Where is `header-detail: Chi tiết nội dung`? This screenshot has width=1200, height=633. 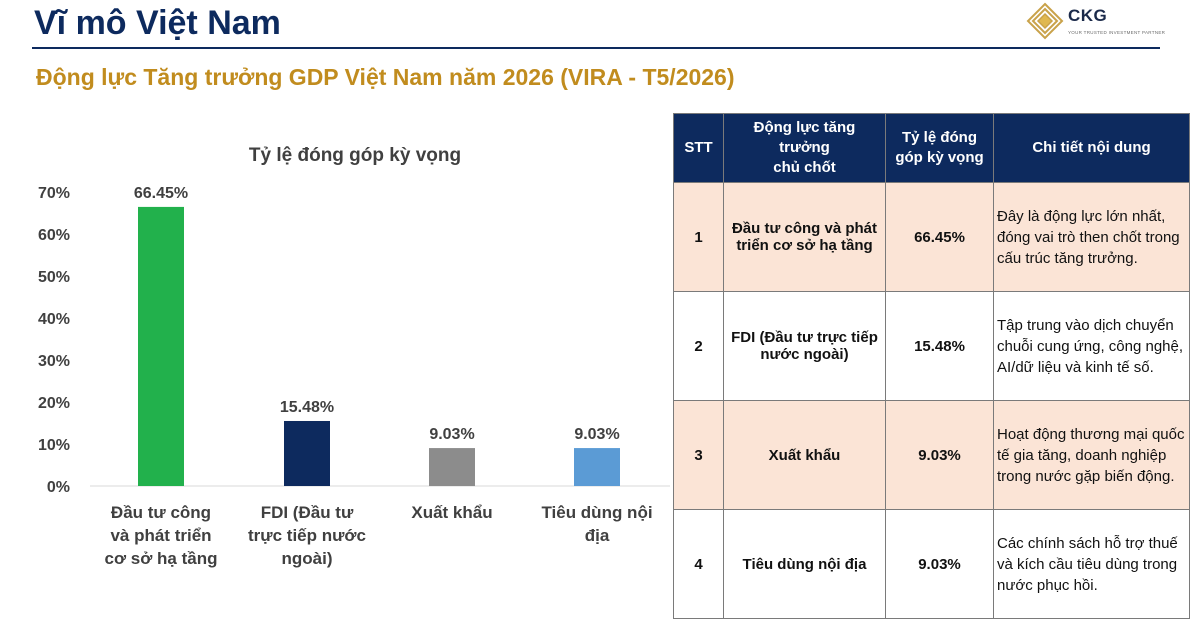 header-detail: Chi tiết nội dung is located at coordinates (1091, 148).